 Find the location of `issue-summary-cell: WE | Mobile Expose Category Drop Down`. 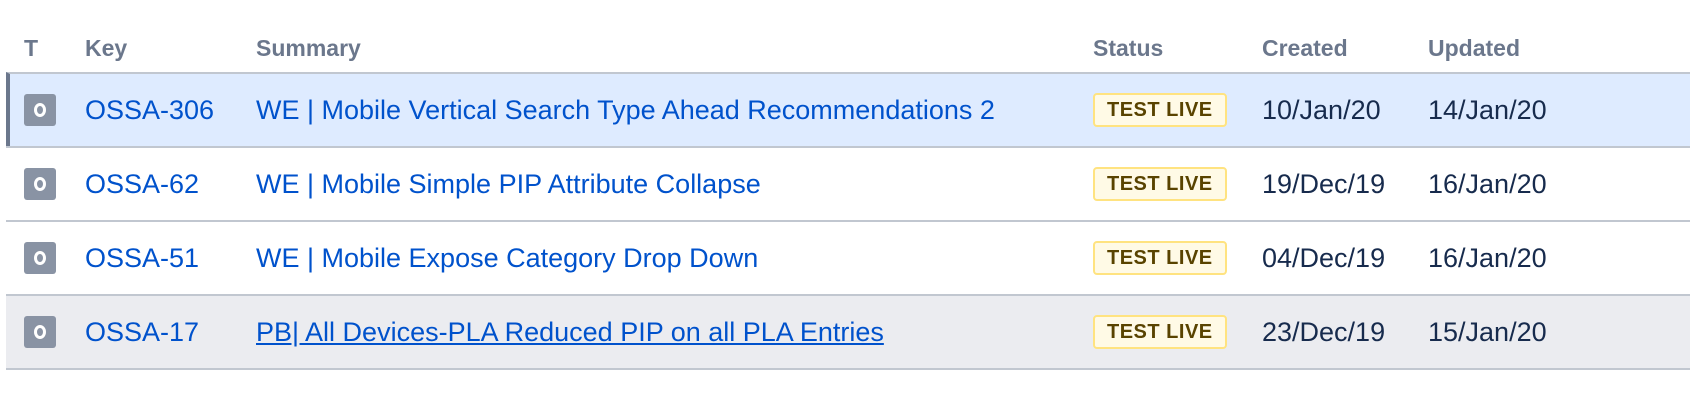

issue-summary-cell: WE | Mobile Expose Category Drop Down is located at coordinates (507, 258).